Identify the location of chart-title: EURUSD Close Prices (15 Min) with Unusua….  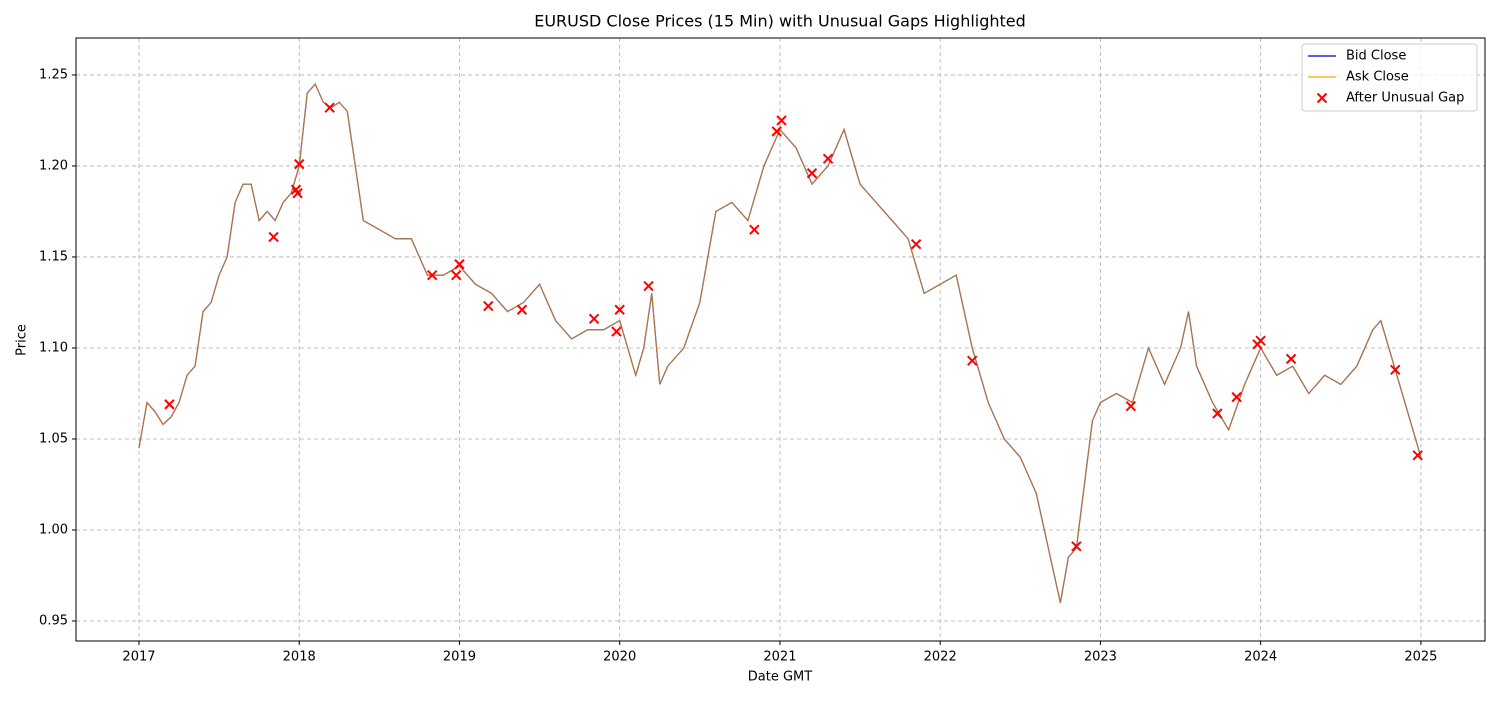
(780, 21).